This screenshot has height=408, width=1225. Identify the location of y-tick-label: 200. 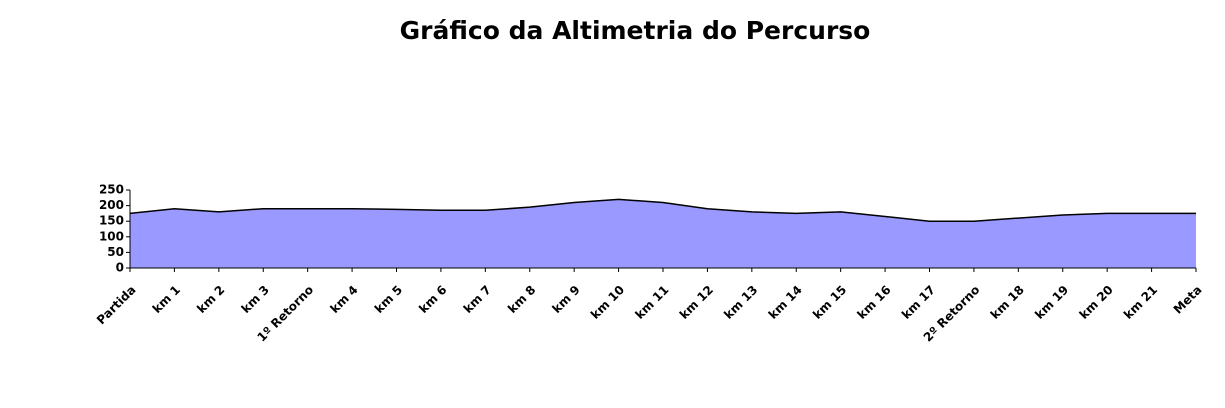
(111, 205).